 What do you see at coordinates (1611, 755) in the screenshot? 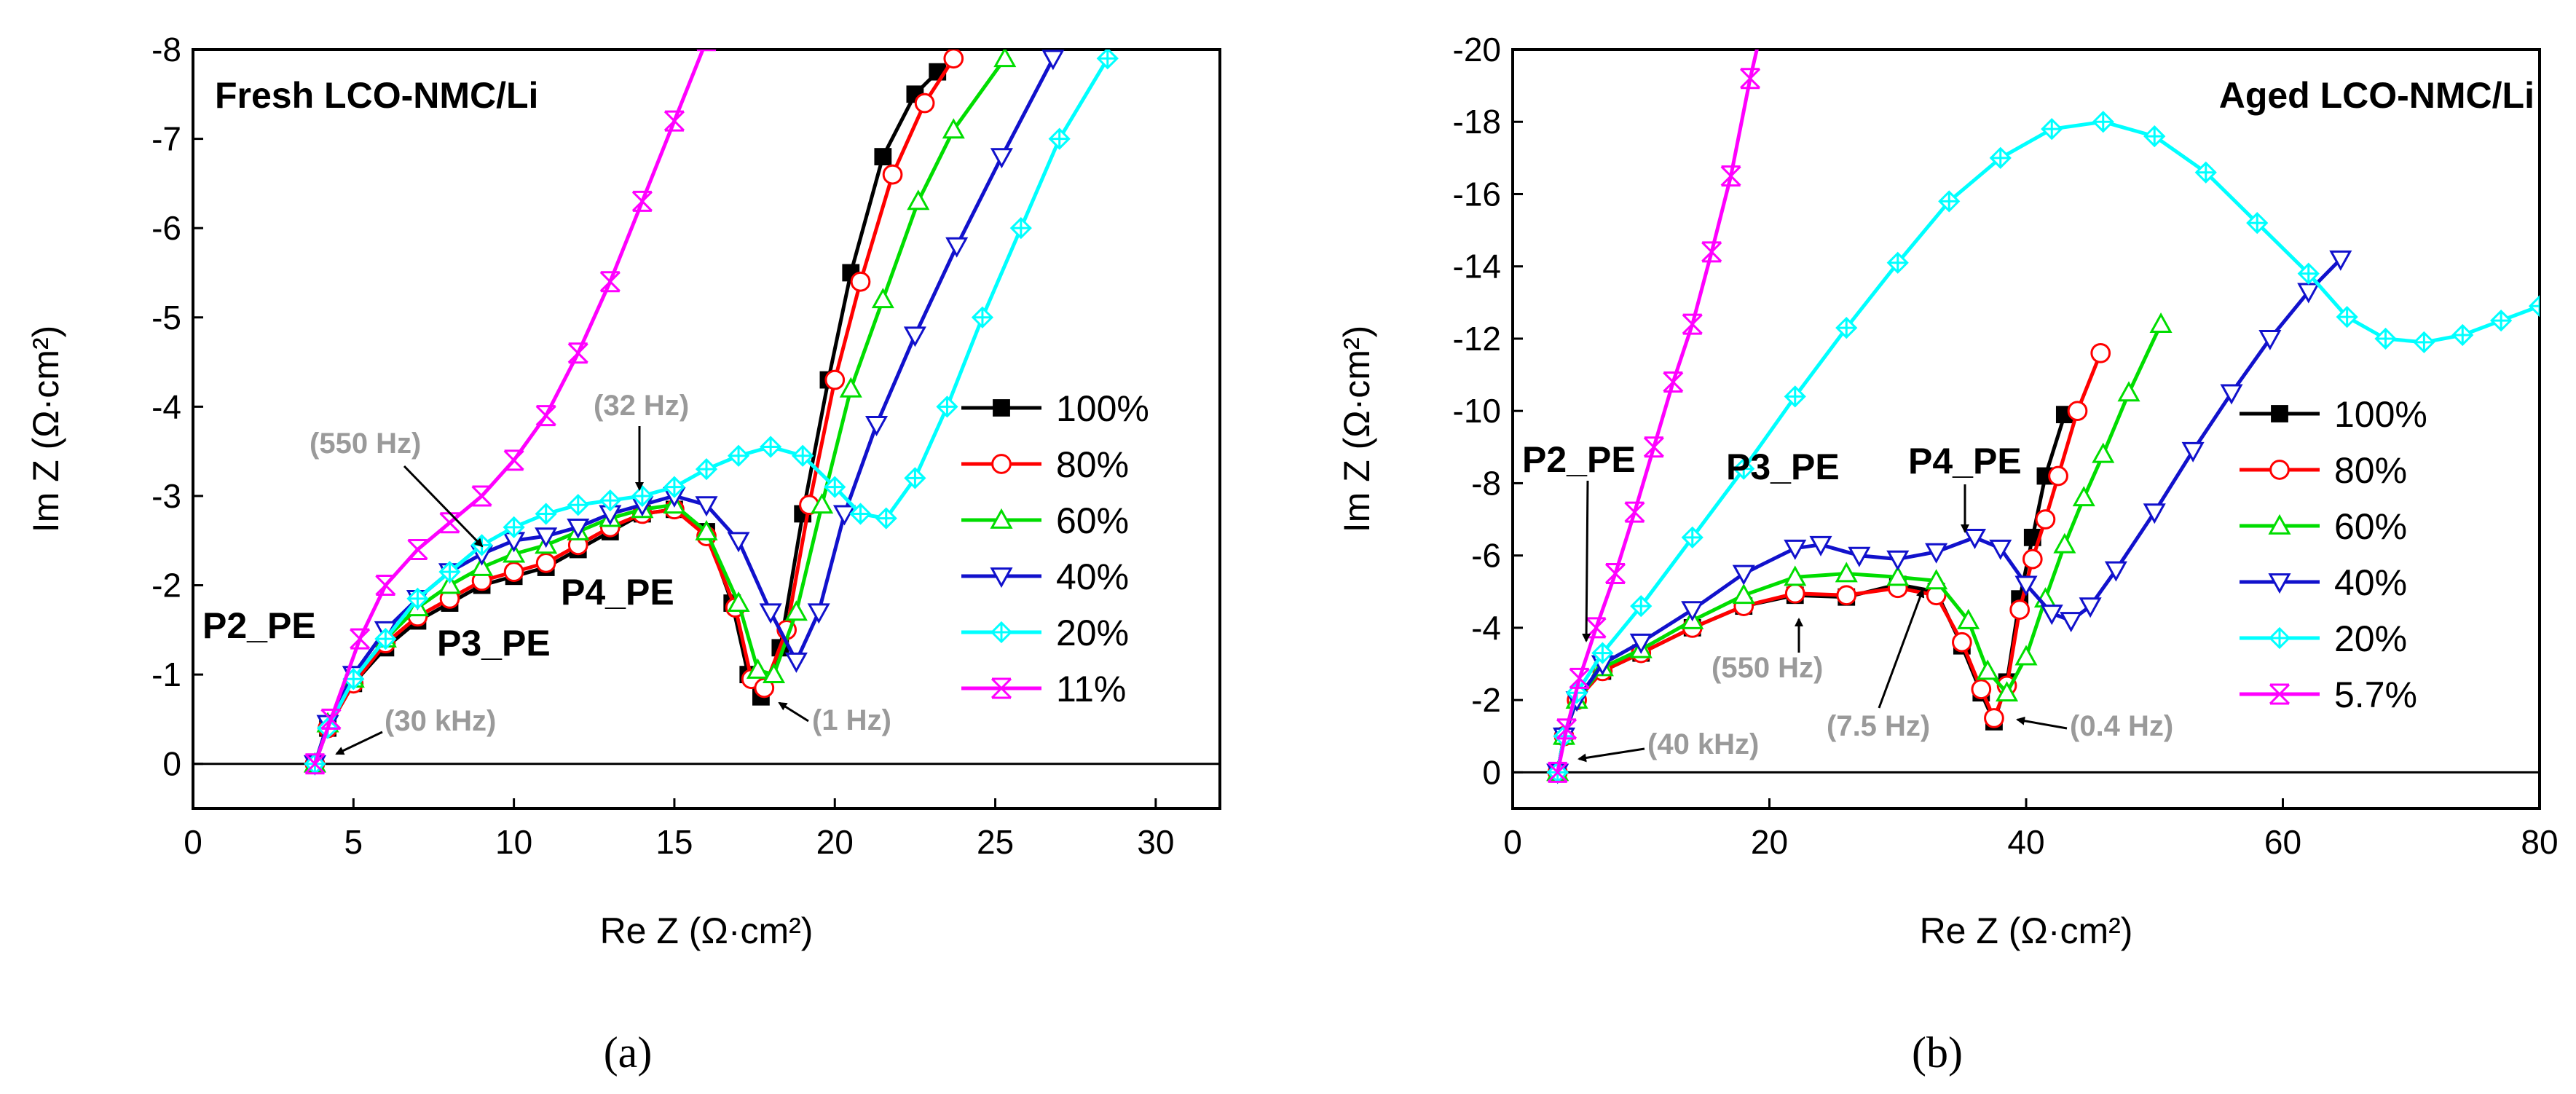
I see `panel-b-freq-40khz-arrow` at bounding box center [1611, 755].